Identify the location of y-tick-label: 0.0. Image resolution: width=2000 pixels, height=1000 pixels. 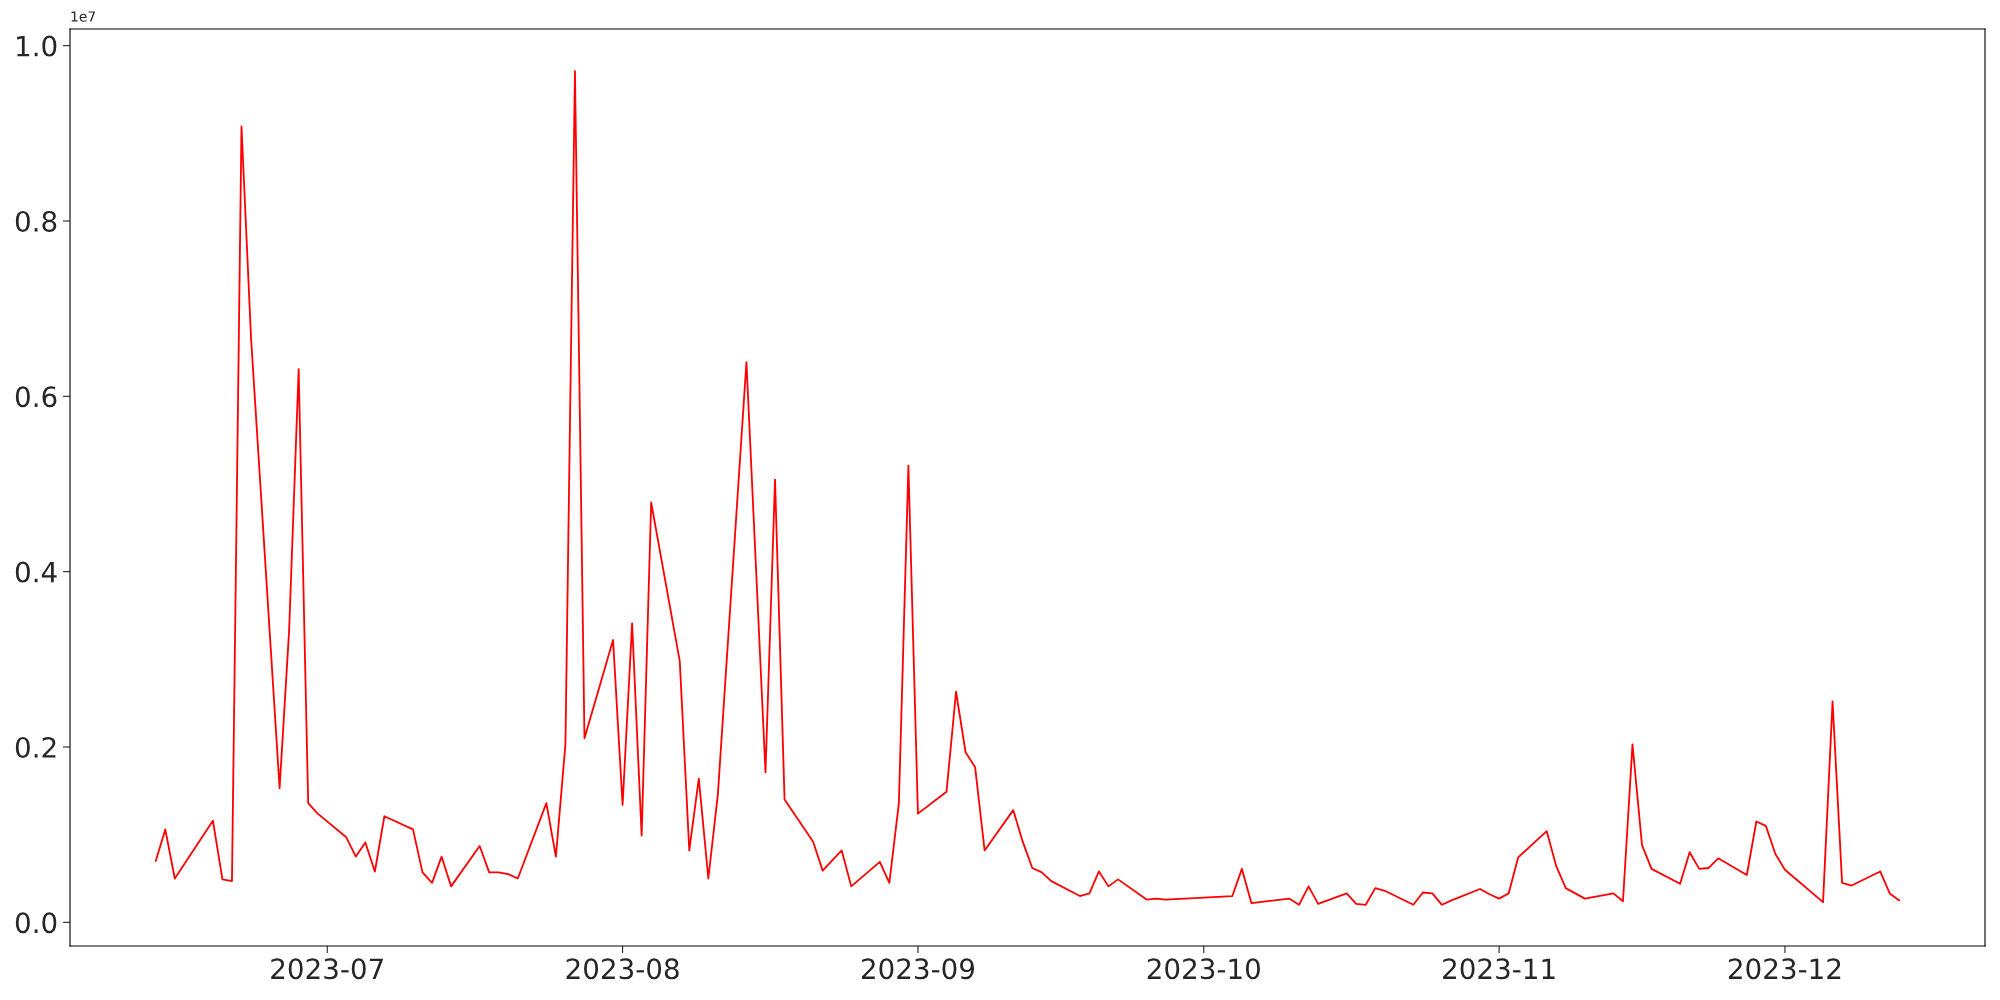
(36, 923).